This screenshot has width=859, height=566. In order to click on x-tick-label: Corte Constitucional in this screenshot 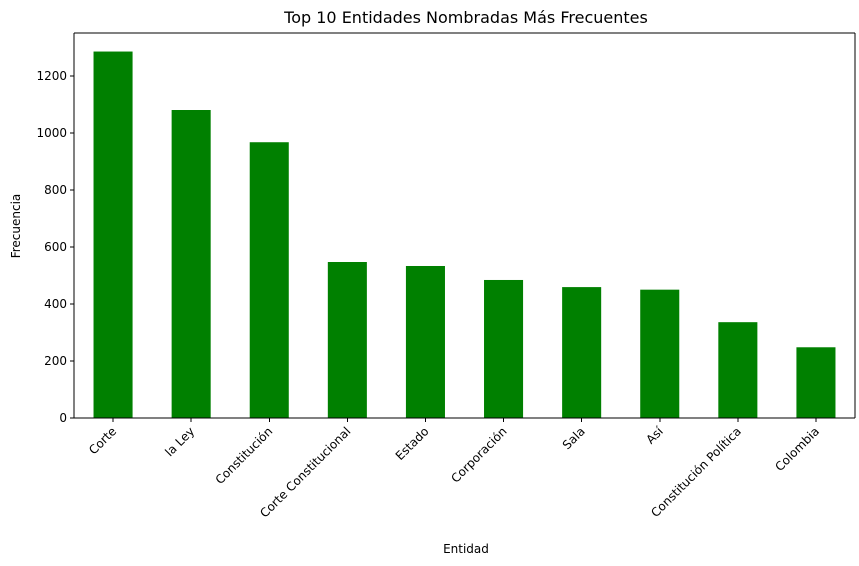, I will do `click(305, 472)`.